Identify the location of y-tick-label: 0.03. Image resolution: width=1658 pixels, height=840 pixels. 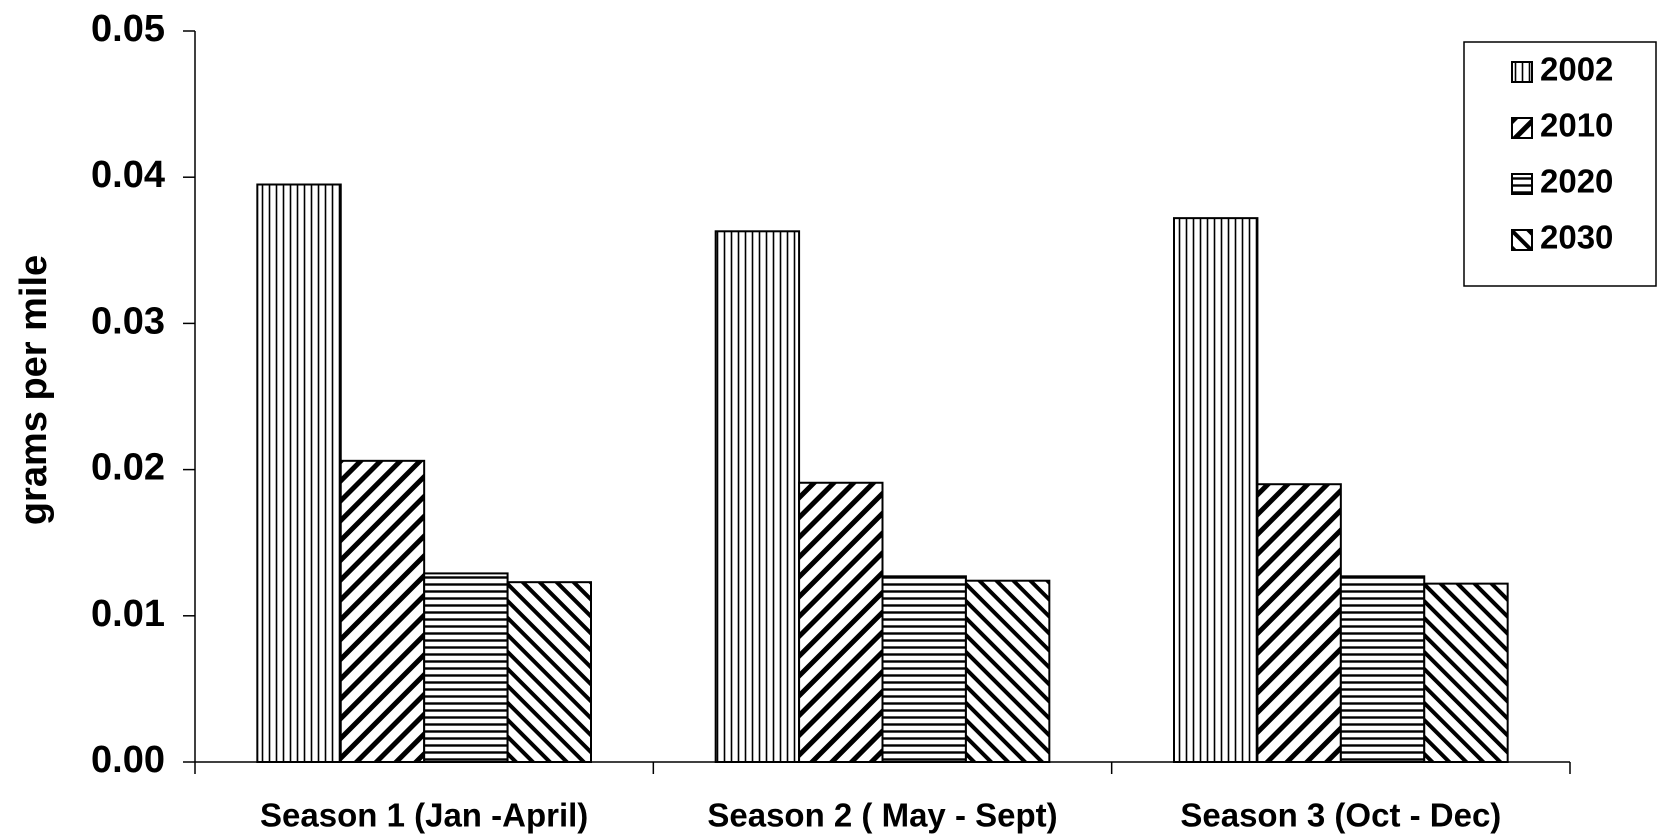
(128, 321).